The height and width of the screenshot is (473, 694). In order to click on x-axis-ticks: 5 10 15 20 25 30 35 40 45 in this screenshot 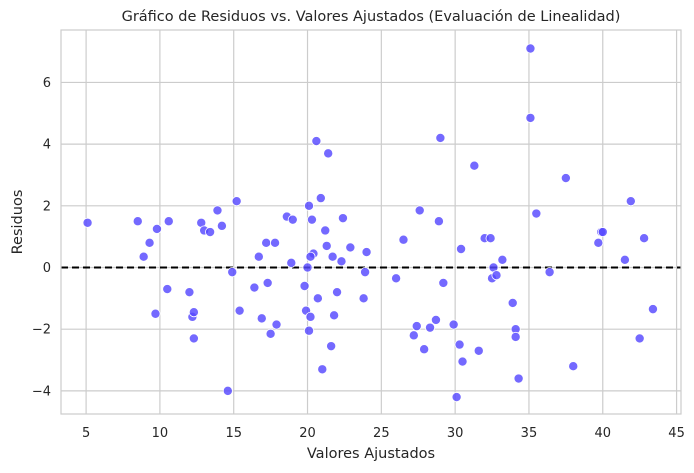, I will do `click(383, 433)`.